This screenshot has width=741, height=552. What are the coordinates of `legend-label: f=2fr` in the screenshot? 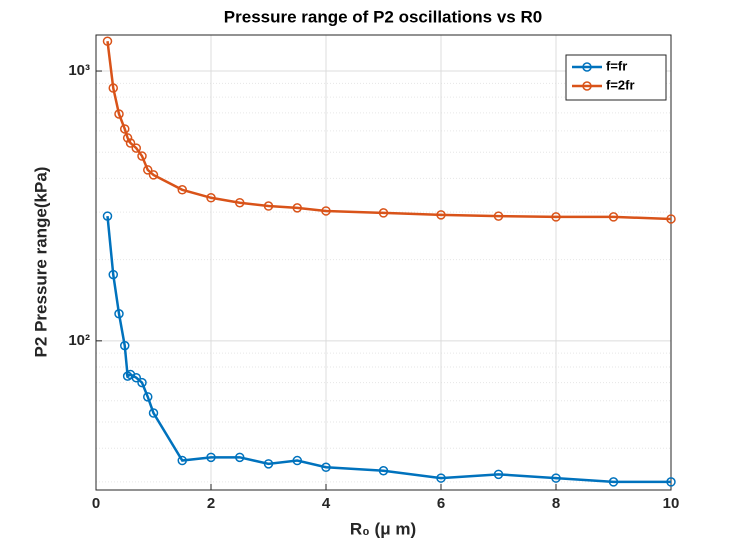 It's located at (620, 84).